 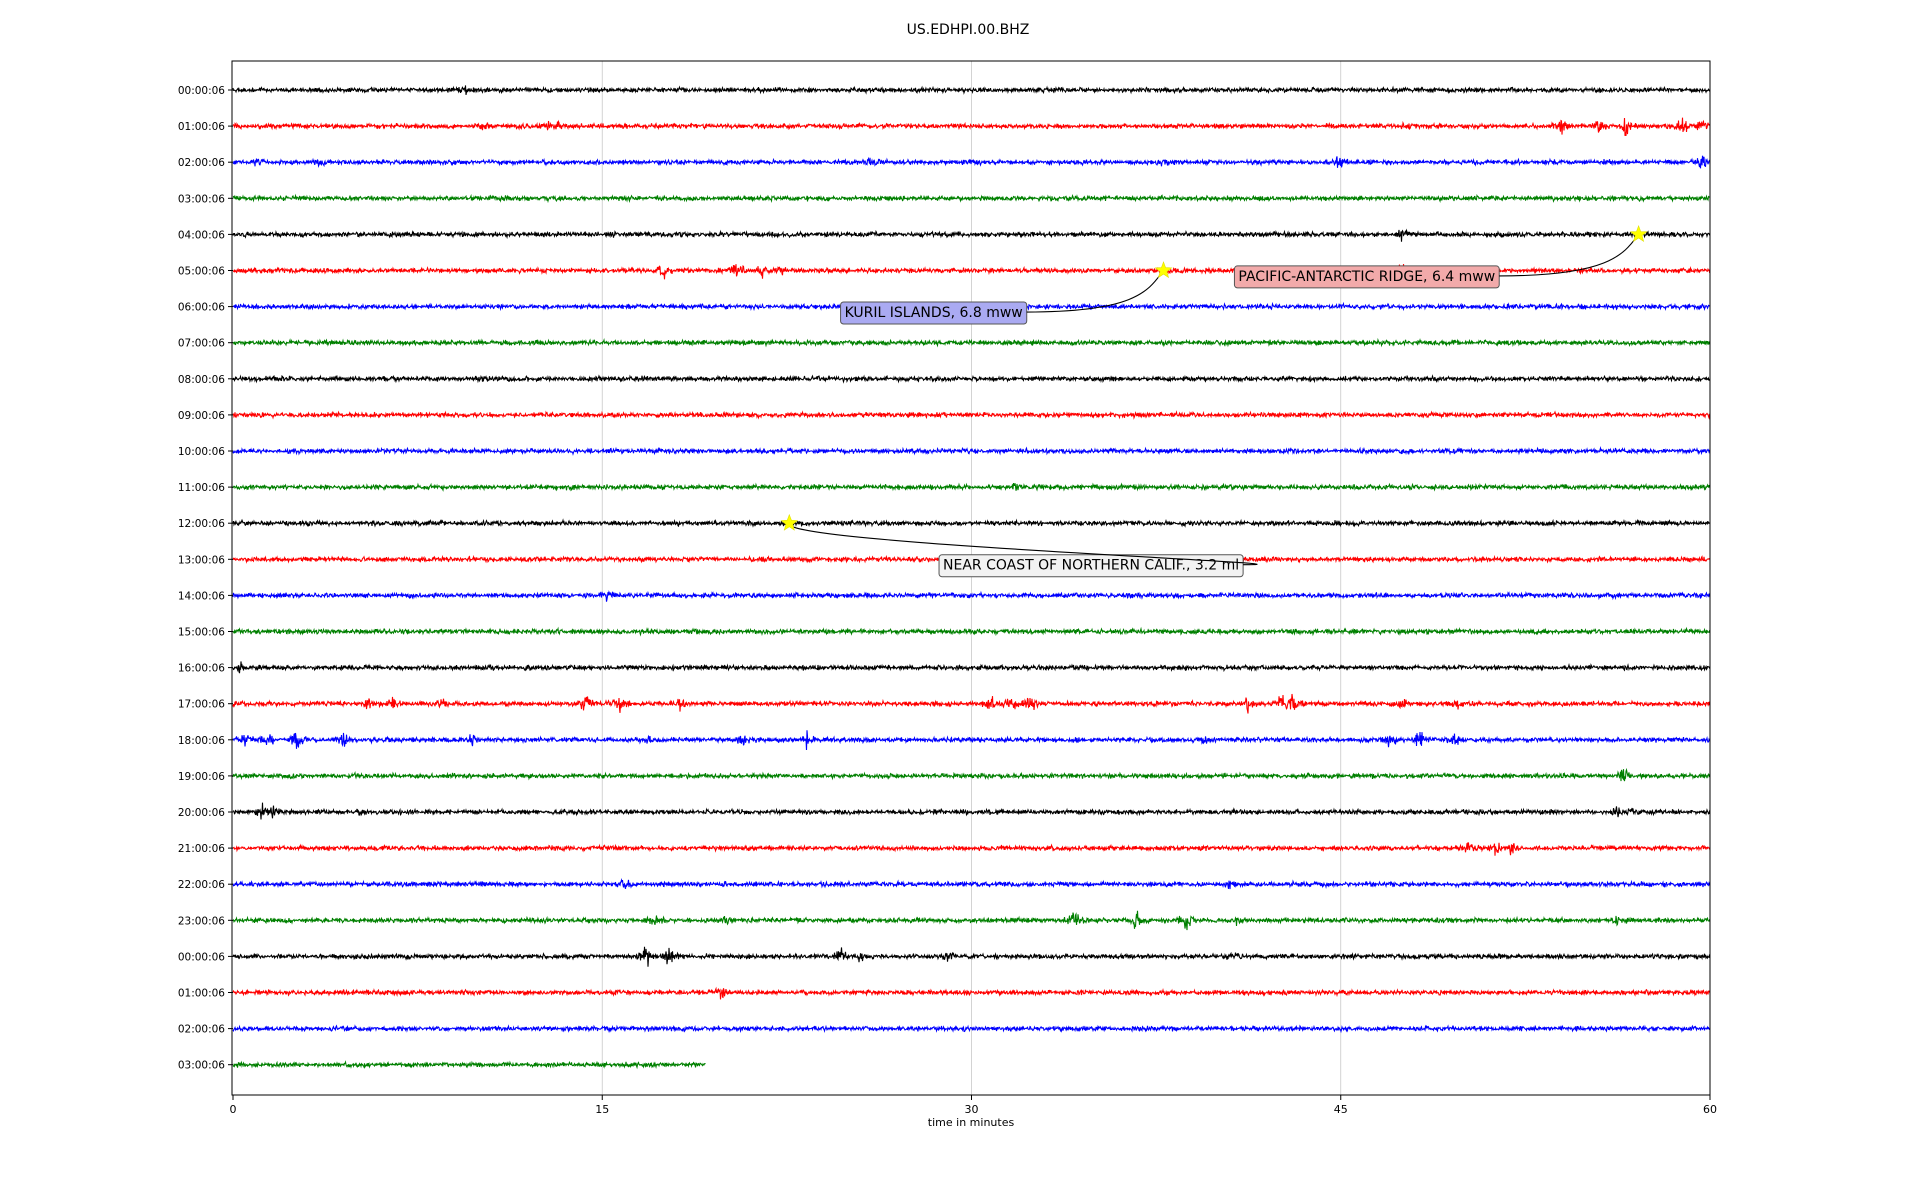 I want to click on row-label-27: 03:00:06, so click(x=201, y=1066).